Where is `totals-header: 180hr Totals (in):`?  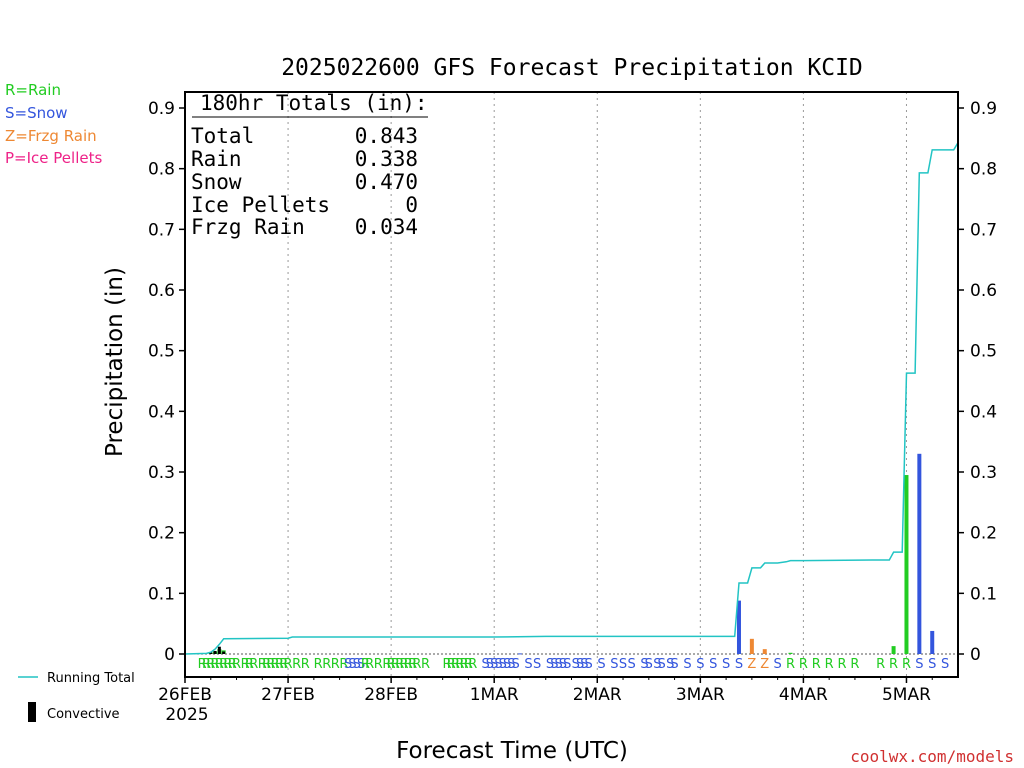
totals-header: 180hr Totals (in): is located at coordinates (314, 103).